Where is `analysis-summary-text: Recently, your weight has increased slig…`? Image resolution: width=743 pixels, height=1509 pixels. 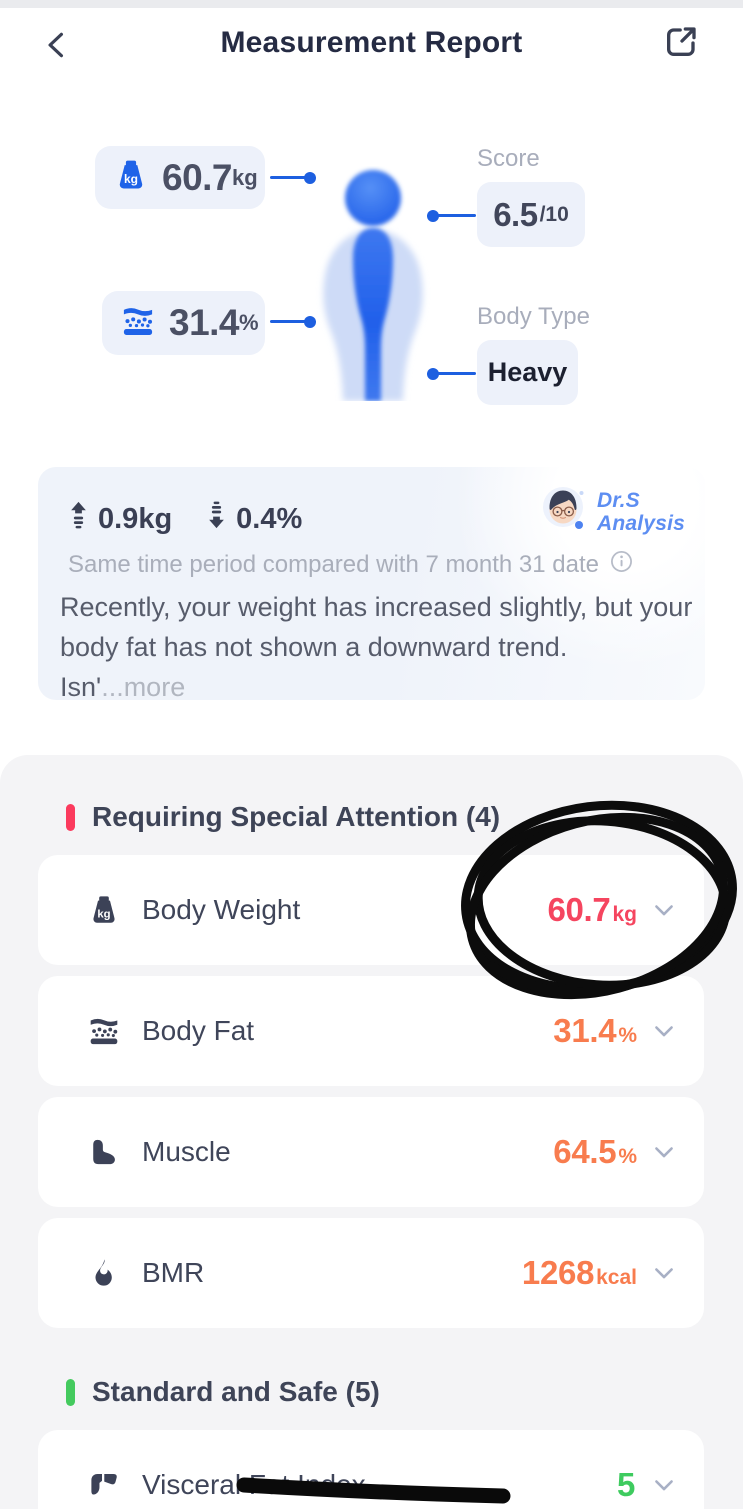 analysis-summary-text: Recently, your weight has increased slig… is located at coordinates (376, 647).